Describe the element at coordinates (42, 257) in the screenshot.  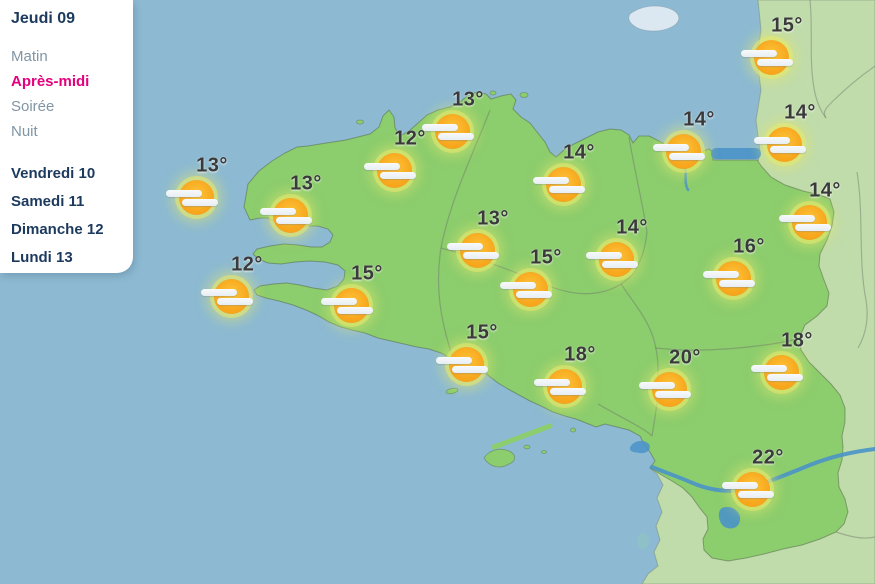
I see `day-item: Lundi 13` at that location.